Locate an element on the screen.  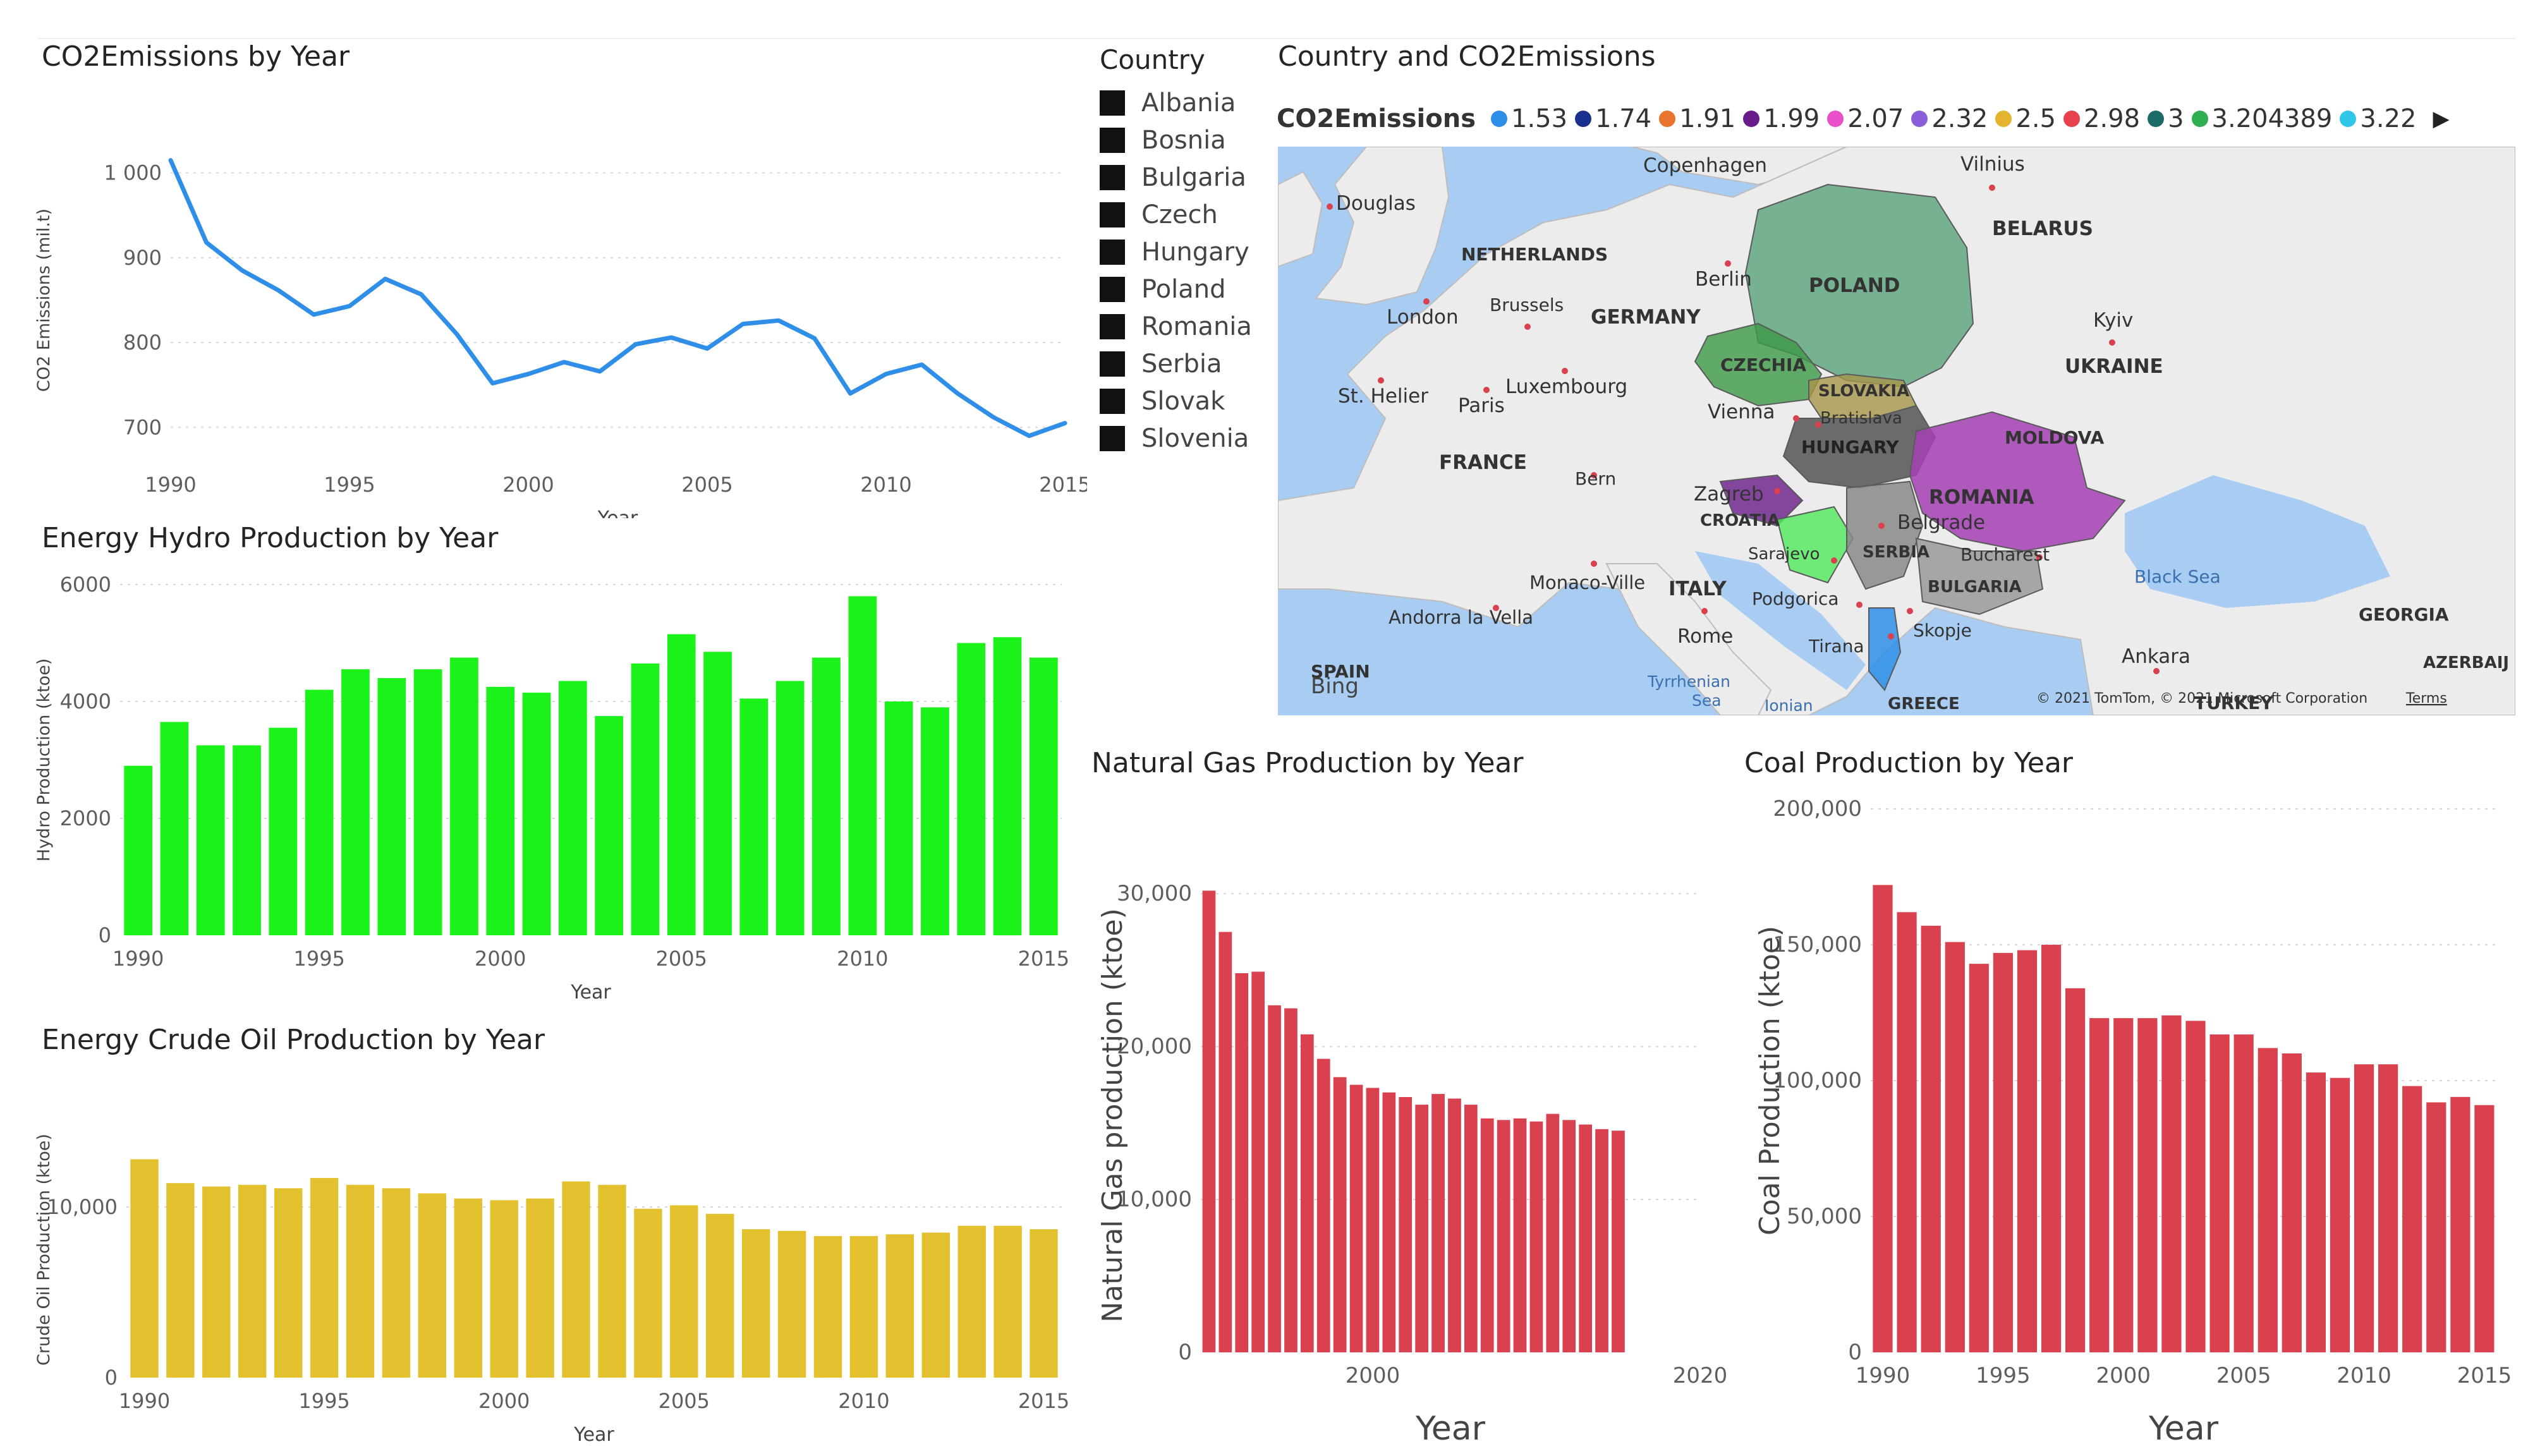
legend-item-bosnia: Bosnia is located at coordinates (1182, 140).